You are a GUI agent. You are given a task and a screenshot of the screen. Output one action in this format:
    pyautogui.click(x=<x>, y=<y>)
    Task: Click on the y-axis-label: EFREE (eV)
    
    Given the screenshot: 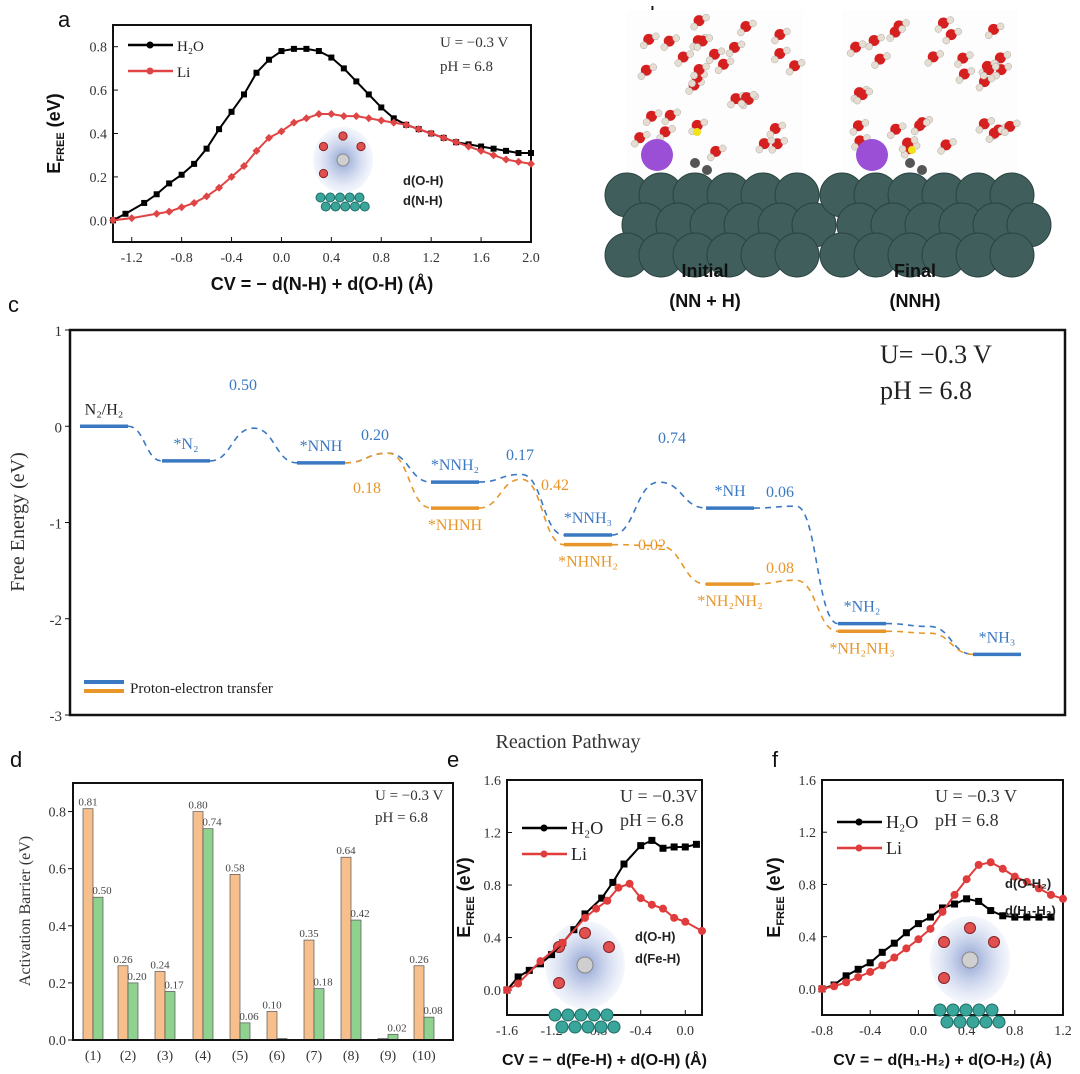 What is the action you would take?
    pyautogui.click(x=775, y=897)
    